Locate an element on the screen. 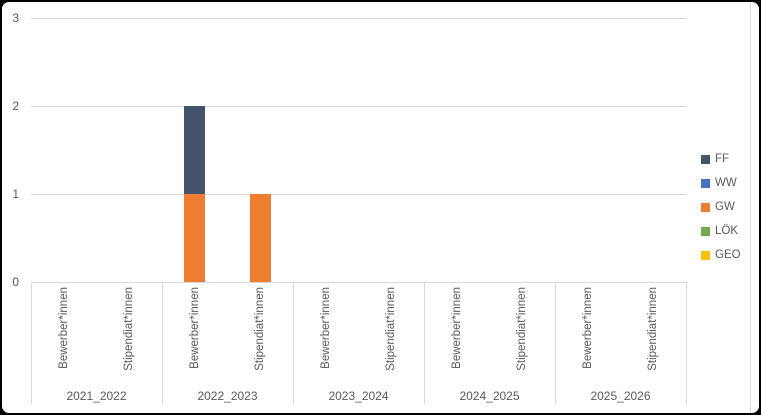  bar-FF-2022_2023-Bewerber*innen is located at coordinates (195, 149).